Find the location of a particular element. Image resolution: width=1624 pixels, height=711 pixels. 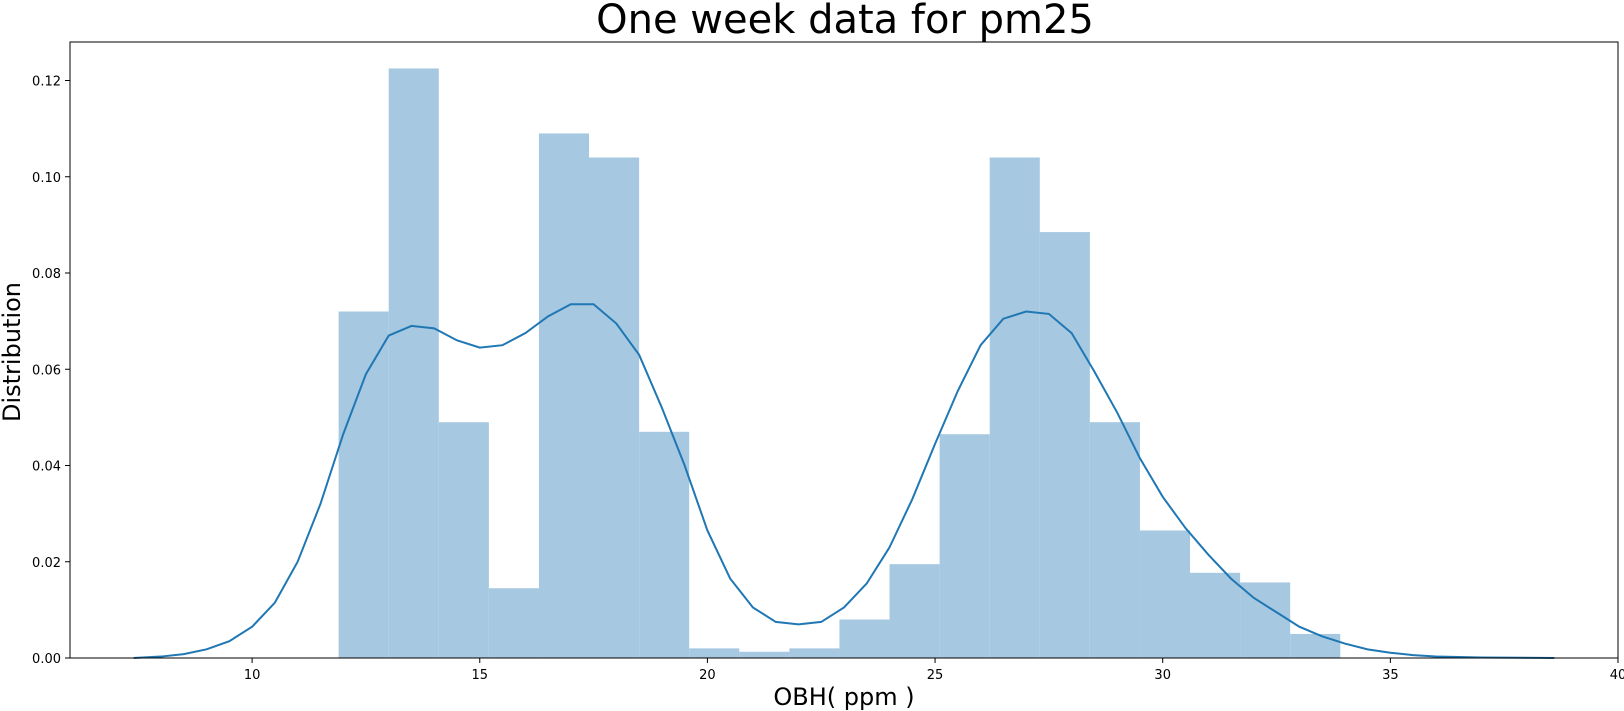

y-tick-label: 0.02 is located at coordinates (46, 563).